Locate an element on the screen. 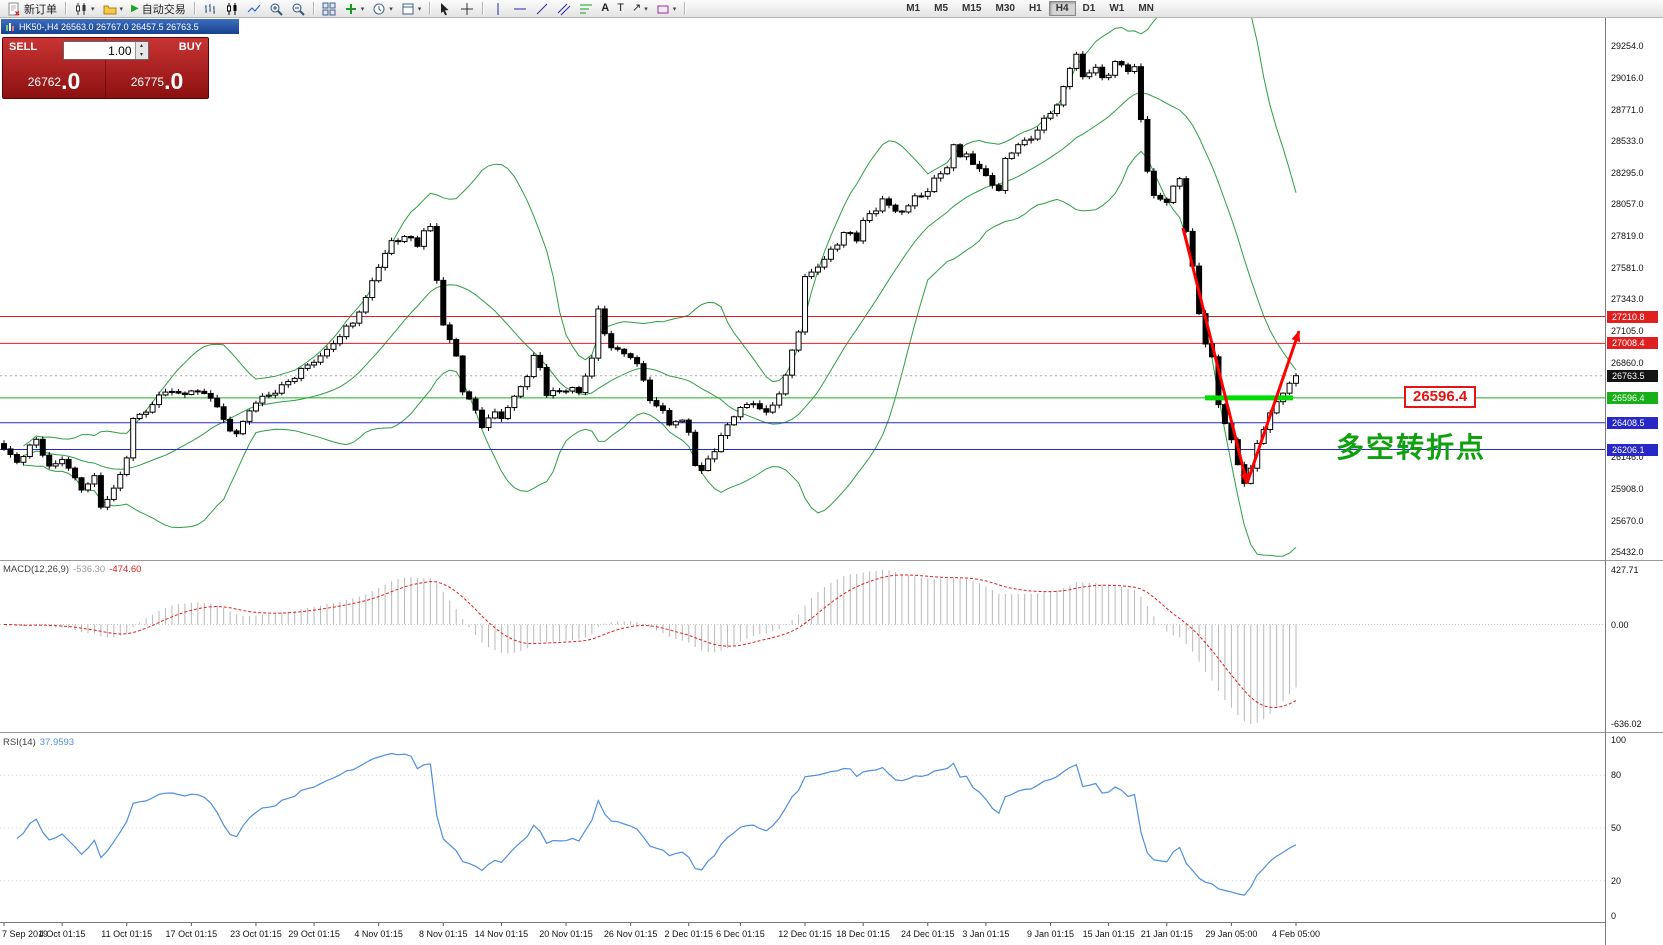 The height and width of the screenshot is (945, 1663). timeframe-button-m1: M1 is located at coordinates (913, 8).